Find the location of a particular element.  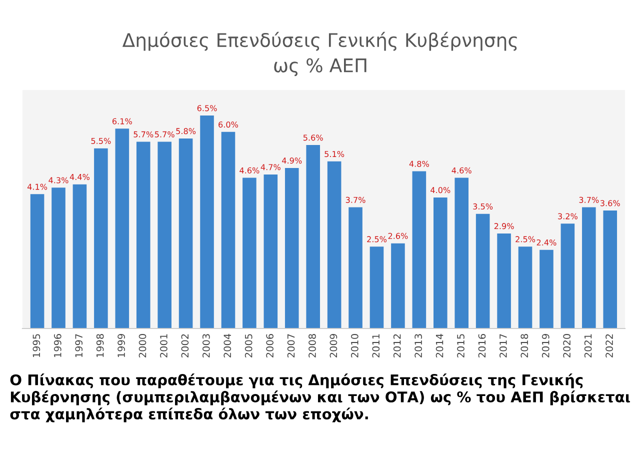

x-tick-label: 1997 is located at coordinates (79, 346).